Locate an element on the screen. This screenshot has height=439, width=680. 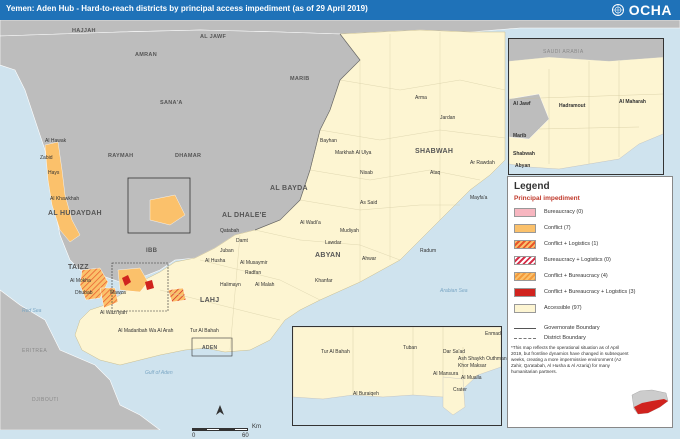
district-label: Al Husha is located at coordinates (215, 261).